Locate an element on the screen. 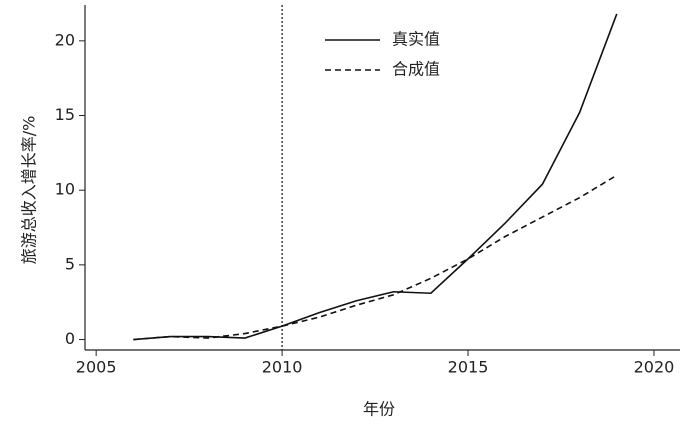  x-tick-label: 2010 is located at coordinates (282, 367).